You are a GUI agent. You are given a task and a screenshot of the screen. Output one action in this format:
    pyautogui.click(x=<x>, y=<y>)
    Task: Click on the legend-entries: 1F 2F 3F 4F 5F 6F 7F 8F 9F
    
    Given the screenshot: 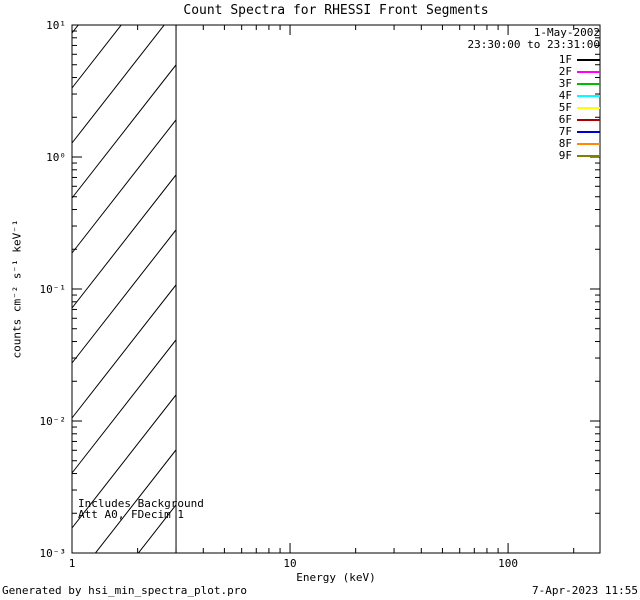 What is the action you would take?
    pyautogui.click(x=534, y=108)
    